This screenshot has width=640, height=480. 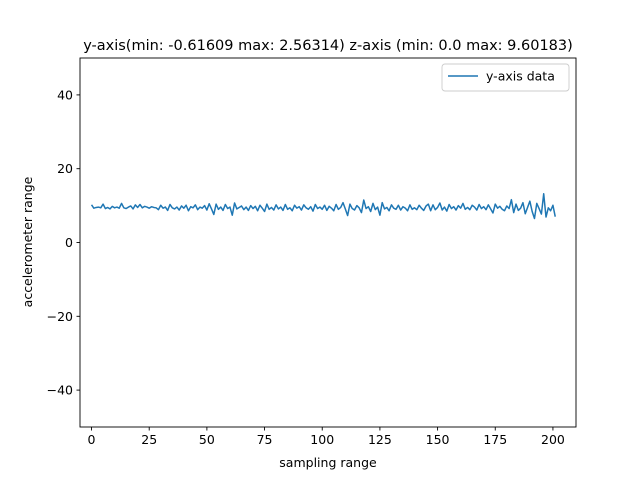 What do you see at coordinates (65, 168) in the screenshot?
I see `y-tick-label: 20` at bounding box center [65, 168].